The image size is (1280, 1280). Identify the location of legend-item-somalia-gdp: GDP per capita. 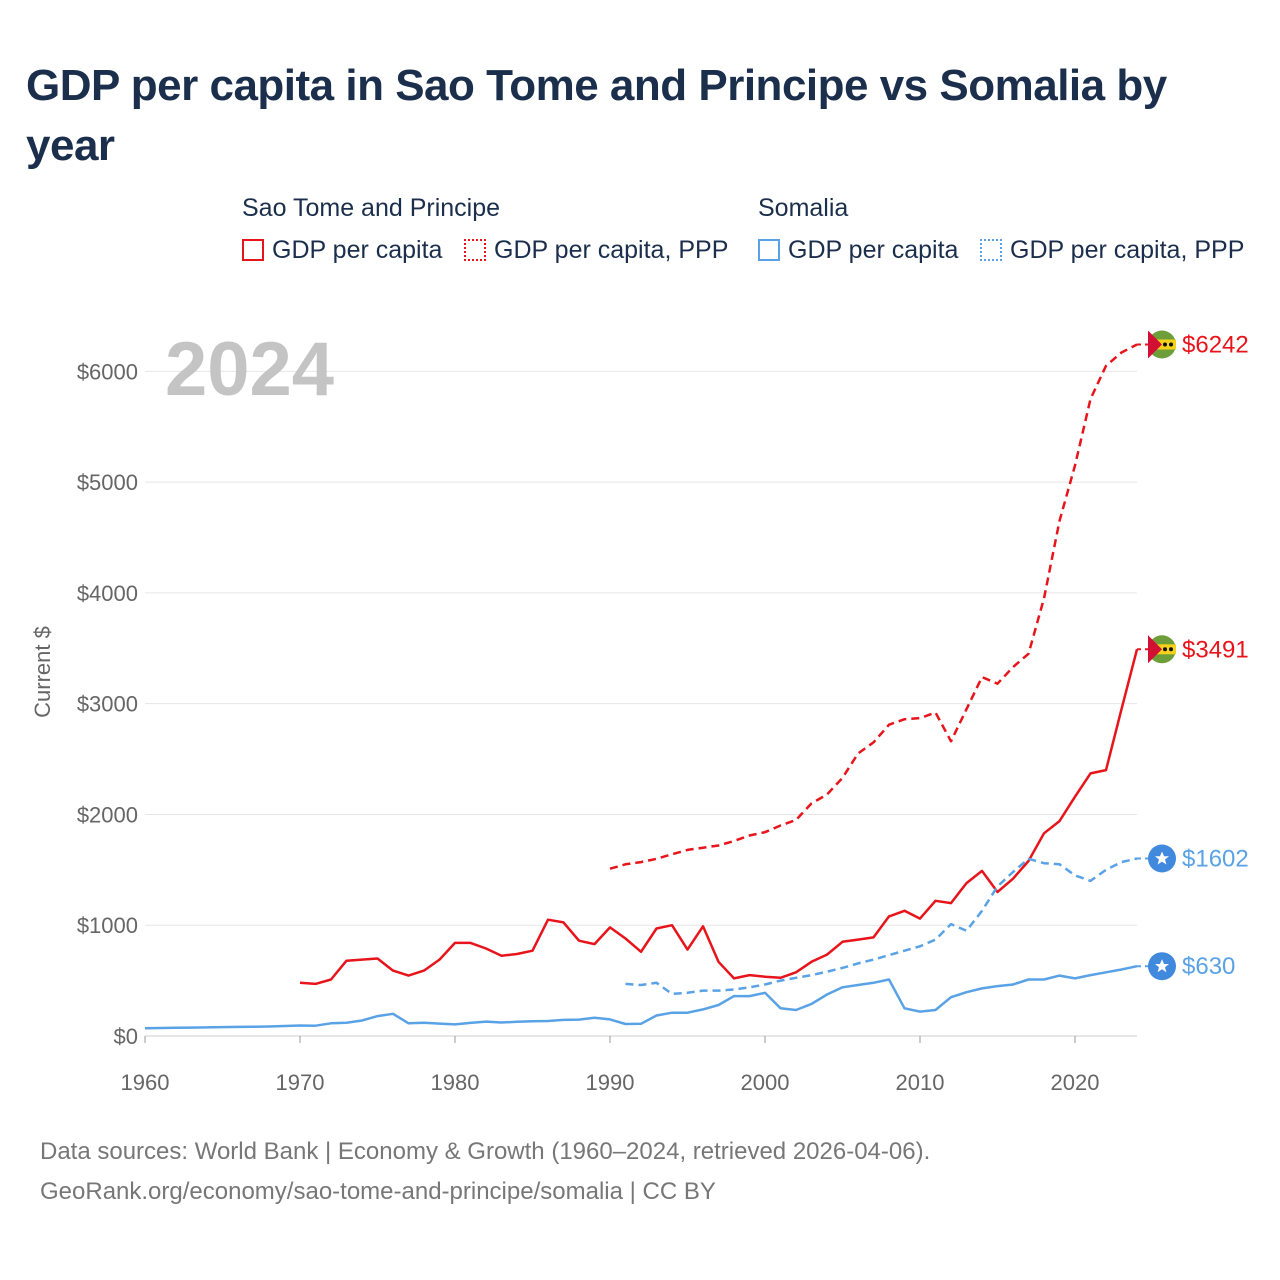
(858, 250).